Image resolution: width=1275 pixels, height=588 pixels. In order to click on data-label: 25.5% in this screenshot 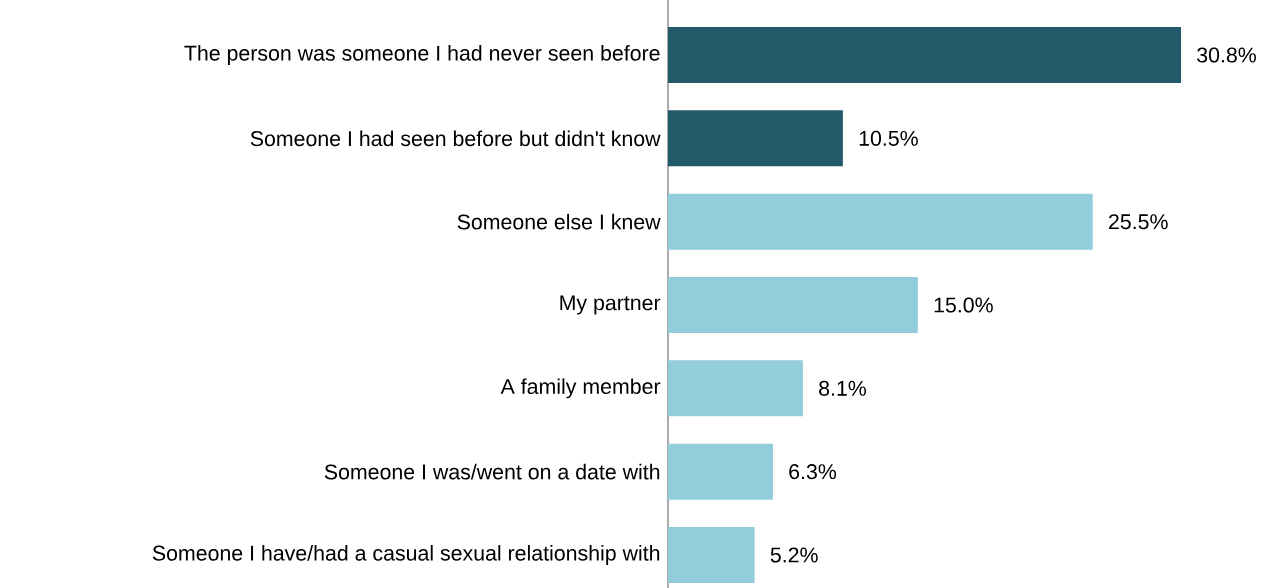, I will do `click(1138, 222)`.